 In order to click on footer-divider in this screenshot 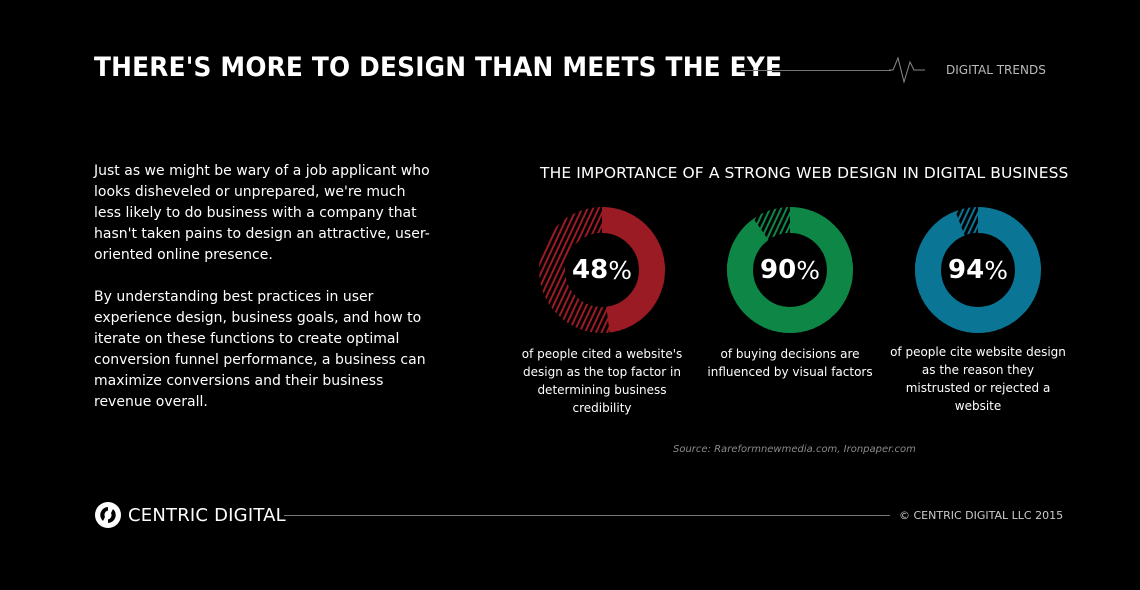, I will do `click(587, 515)`.